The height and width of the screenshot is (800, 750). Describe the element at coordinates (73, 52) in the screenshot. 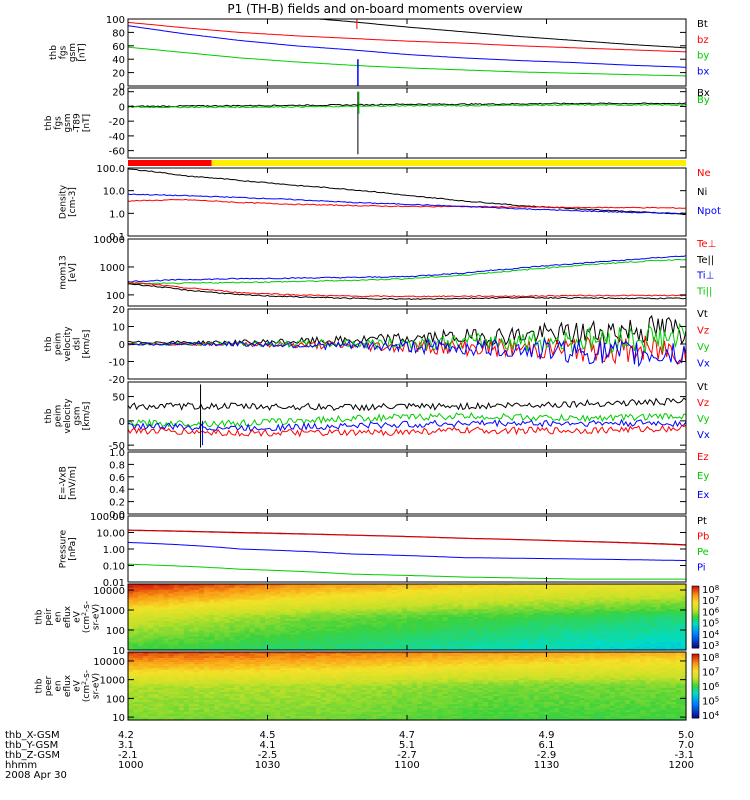

I see `y-axis-label-line: gsm` at that location.